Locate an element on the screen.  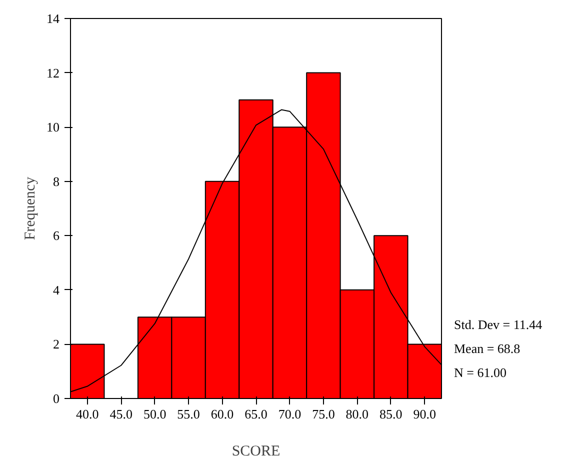
x-tick-label: 50.0 is located at coordinates (154, 414).